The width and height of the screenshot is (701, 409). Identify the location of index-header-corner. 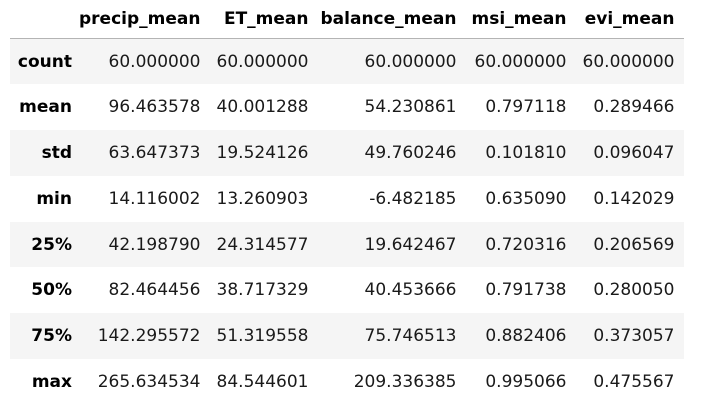
(44, 19).